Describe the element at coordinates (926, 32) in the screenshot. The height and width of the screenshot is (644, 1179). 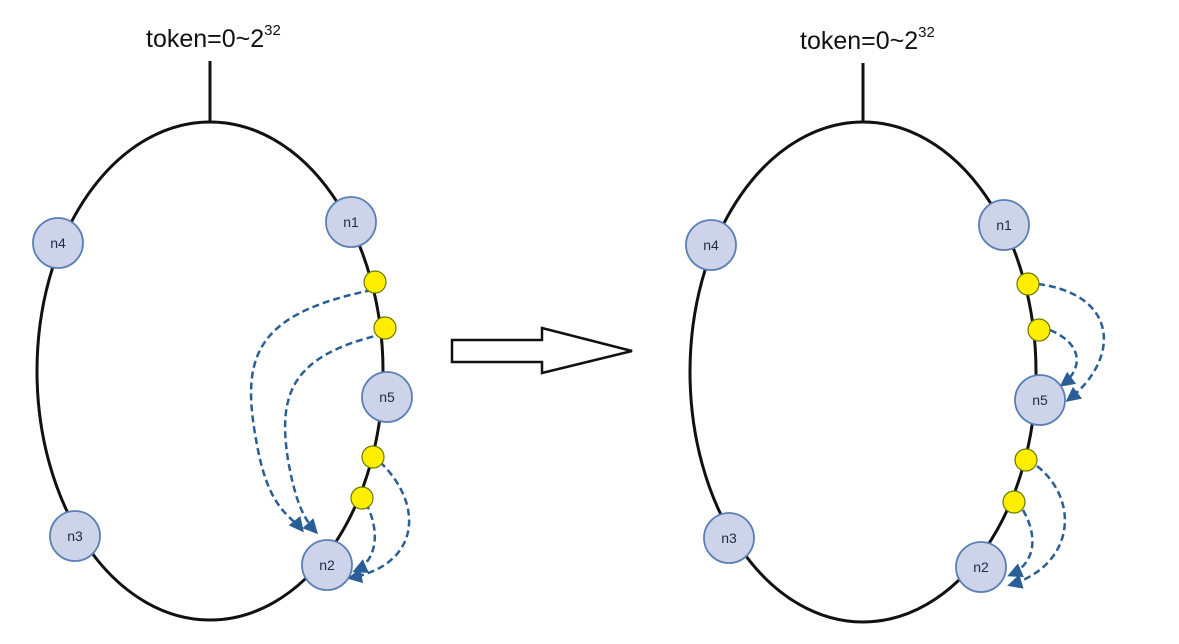
I see `right-token-exponent: 32` at that location.